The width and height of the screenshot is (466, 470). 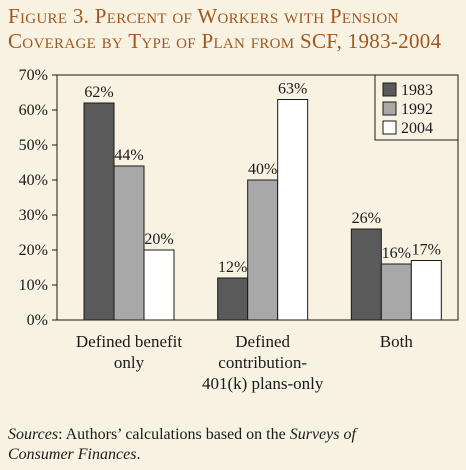 I want to click on y-tick-label: 70%, so click(x=33, y=75).